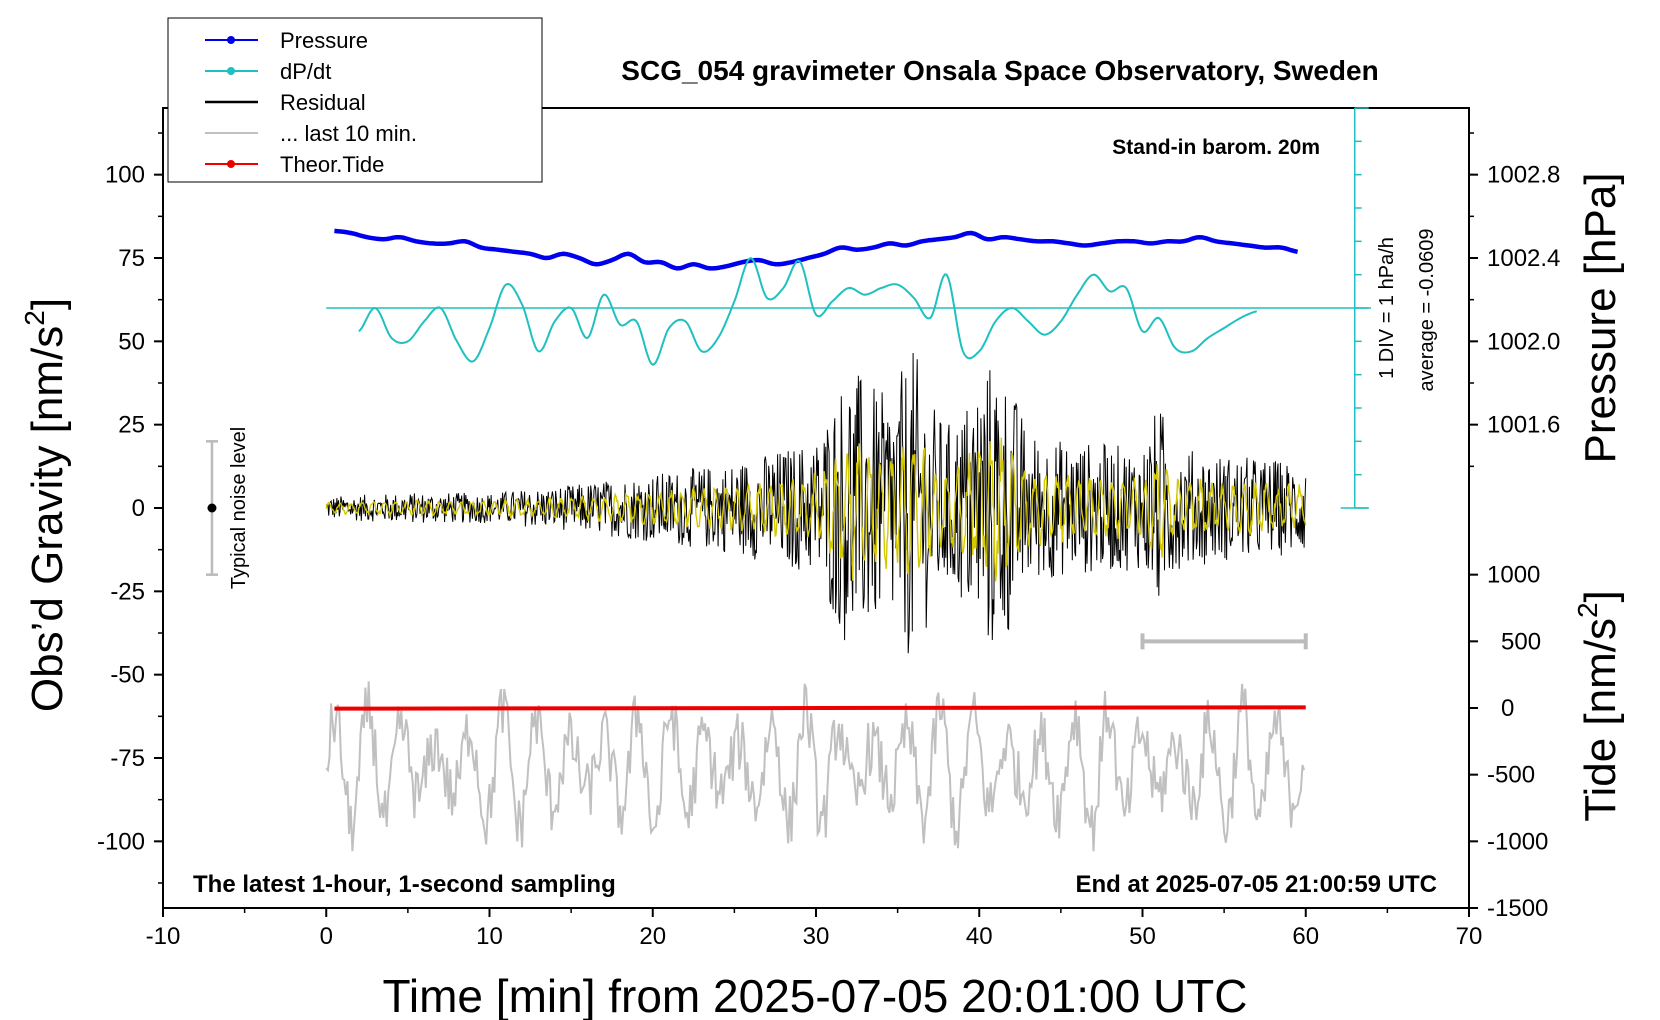  What do you see at coordinates (1513, 575) in the screenshot?
I see `y-tick-label-tide: 1000` at bounding box center [1513, 575].